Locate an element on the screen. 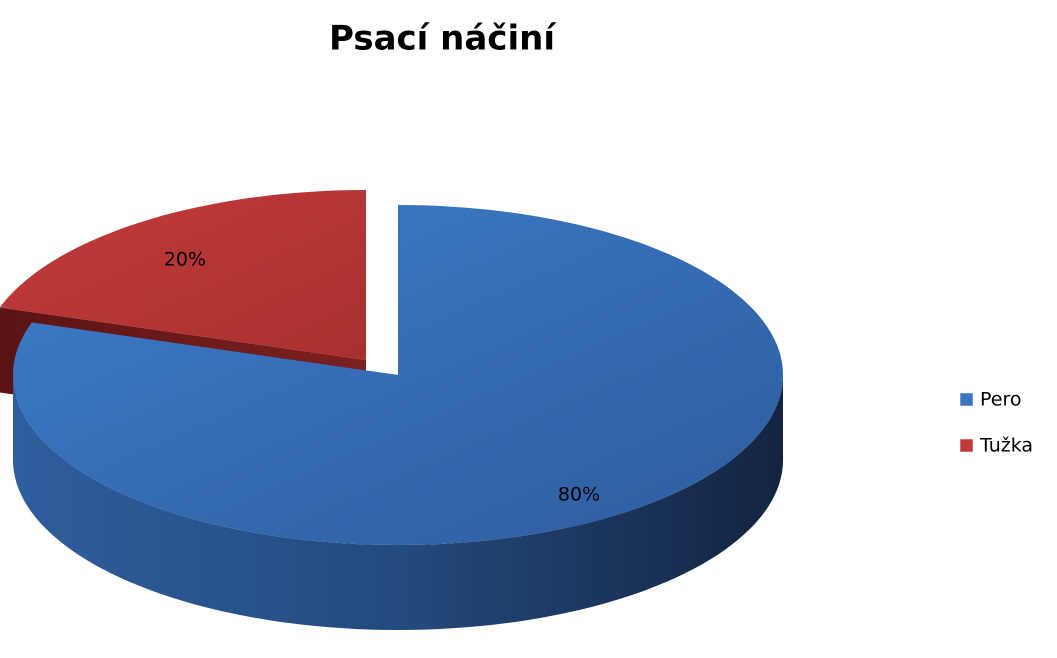 The width and height of the screenshot is (1057, 658). data-label: 20% is located at coordinates (185, 259).